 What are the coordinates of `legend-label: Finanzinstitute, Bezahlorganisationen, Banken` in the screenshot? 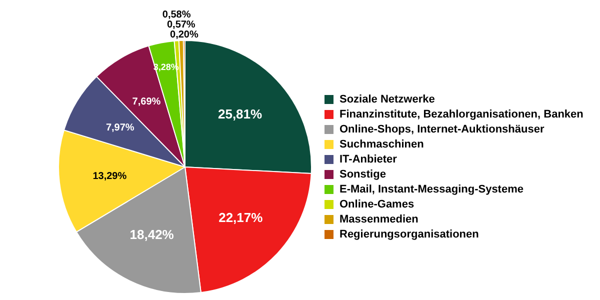 It's located at (462, 114).